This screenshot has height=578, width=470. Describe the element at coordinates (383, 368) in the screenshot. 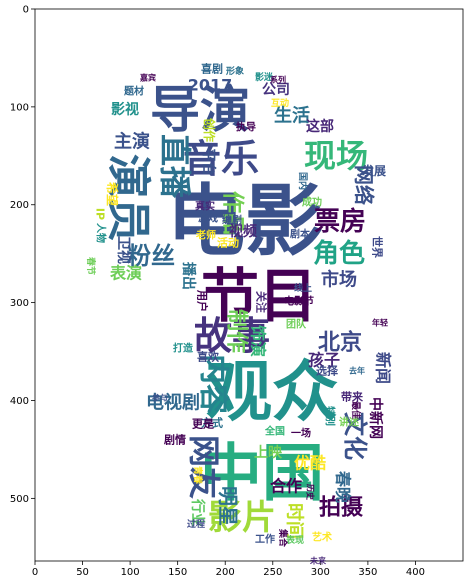

I see `word-38: 新闻` at that location.